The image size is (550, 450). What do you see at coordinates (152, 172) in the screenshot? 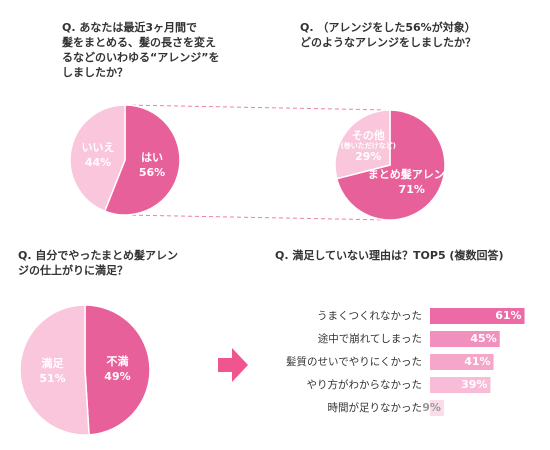
I see `slice-value: 56%` at bounding box center [152, 172].